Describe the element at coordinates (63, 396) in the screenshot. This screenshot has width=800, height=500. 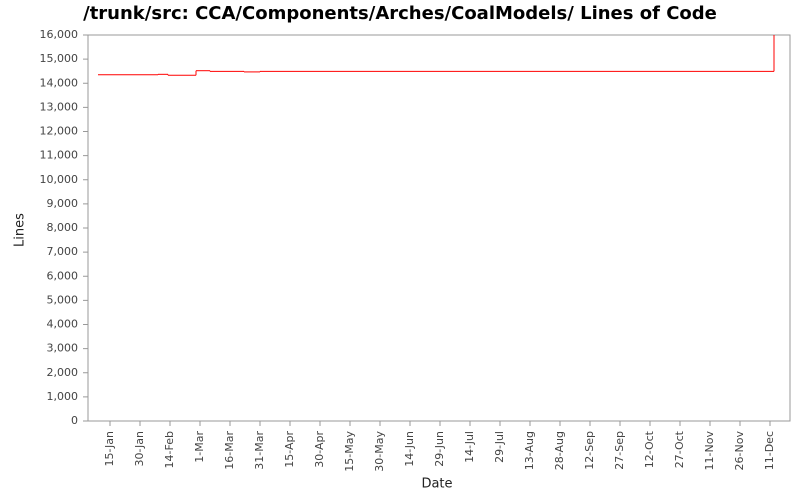
I see `y-tick-label: 1,000` at that location.